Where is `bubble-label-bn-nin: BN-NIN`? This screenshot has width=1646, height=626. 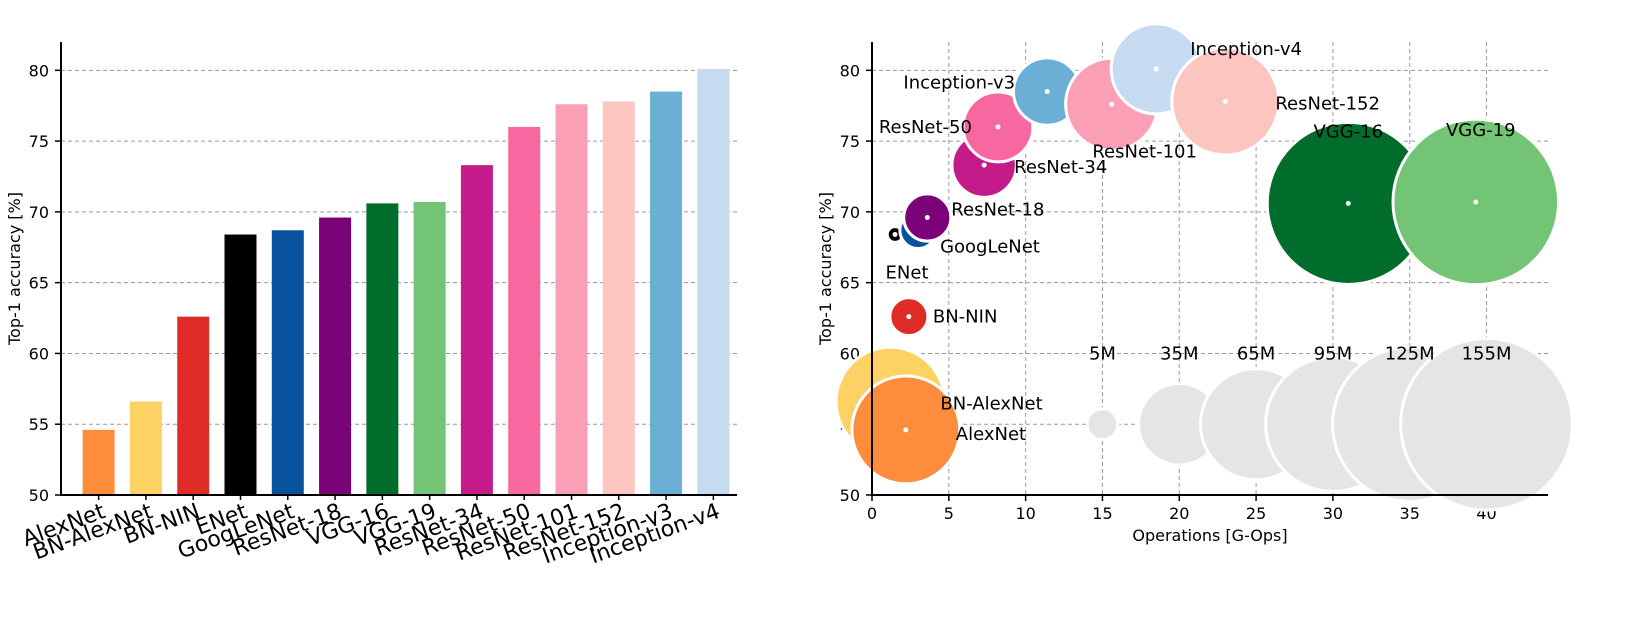
bubble-label-bn-nin: BN-NIN is located at coordinates (965, 317).